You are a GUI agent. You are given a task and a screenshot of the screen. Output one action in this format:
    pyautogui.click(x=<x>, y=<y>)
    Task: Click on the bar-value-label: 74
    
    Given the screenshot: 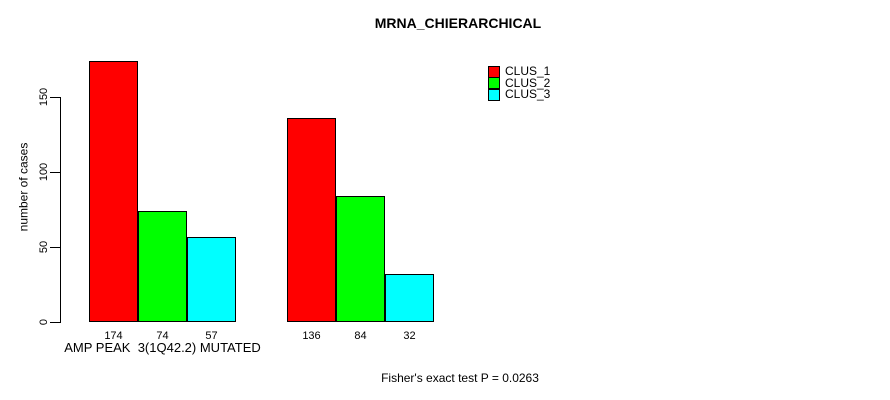 What is the action you would take?
    pyautogui.click(x=162, y=336)
    